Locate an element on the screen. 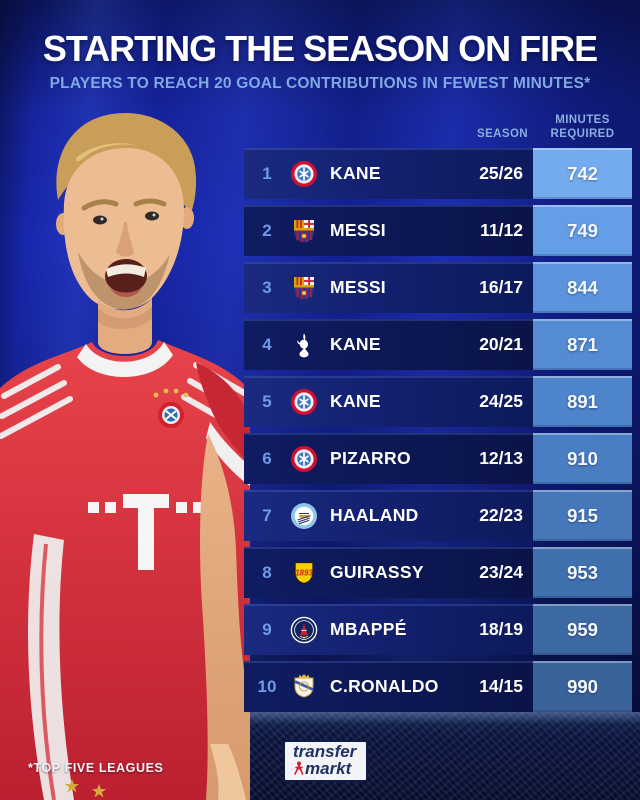 The height and width of the screenshot is (800, 640). rank-label: 4 is located at coordinates (267, 344).